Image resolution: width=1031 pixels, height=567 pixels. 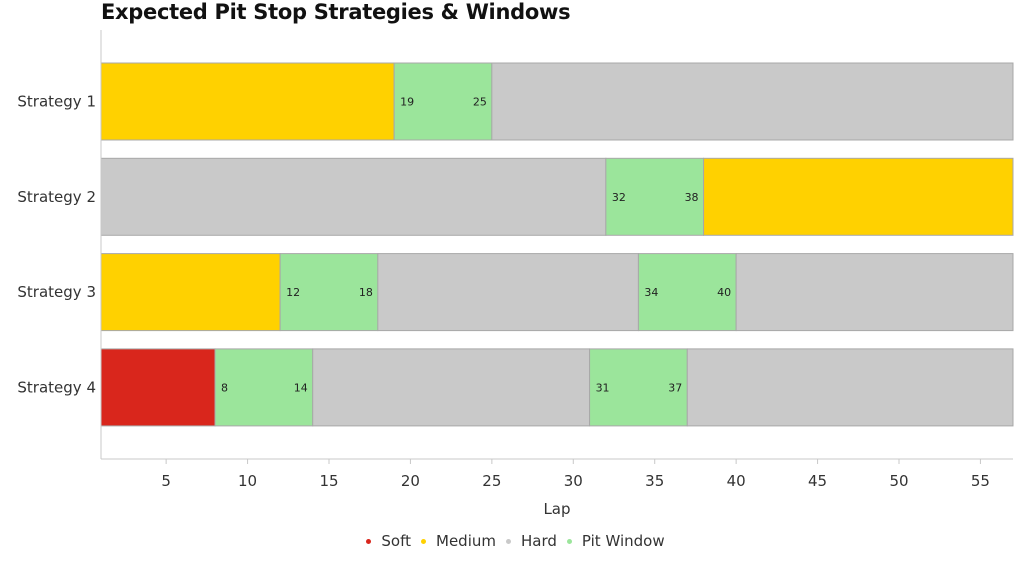 I want to click on x-tick-label: 45, so click(x=817, y=481).